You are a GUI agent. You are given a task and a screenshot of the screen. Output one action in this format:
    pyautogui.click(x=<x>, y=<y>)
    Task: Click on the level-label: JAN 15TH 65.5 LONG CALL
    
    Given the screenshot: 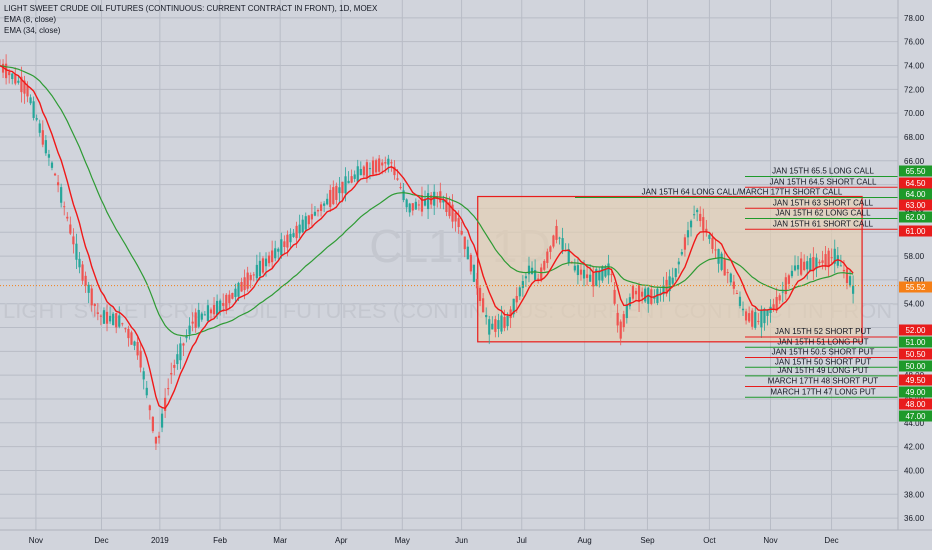 What is the action you would take?
    pyautogui.click(x=823, y=171)
    